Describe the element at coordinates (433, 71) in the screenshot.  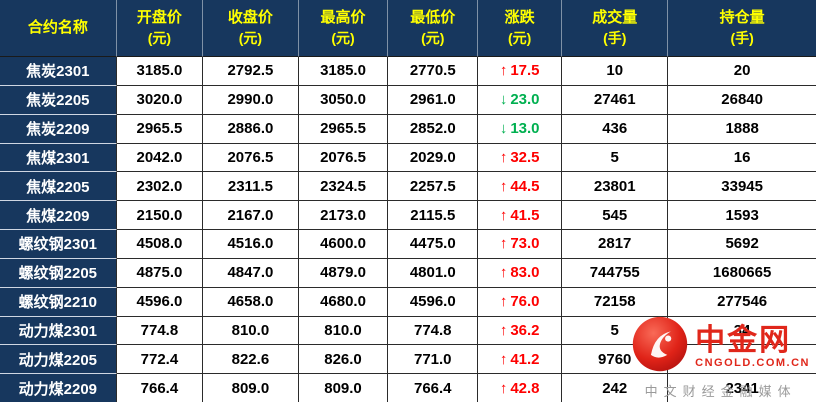
I see `low-price: 2770.5` at that location.